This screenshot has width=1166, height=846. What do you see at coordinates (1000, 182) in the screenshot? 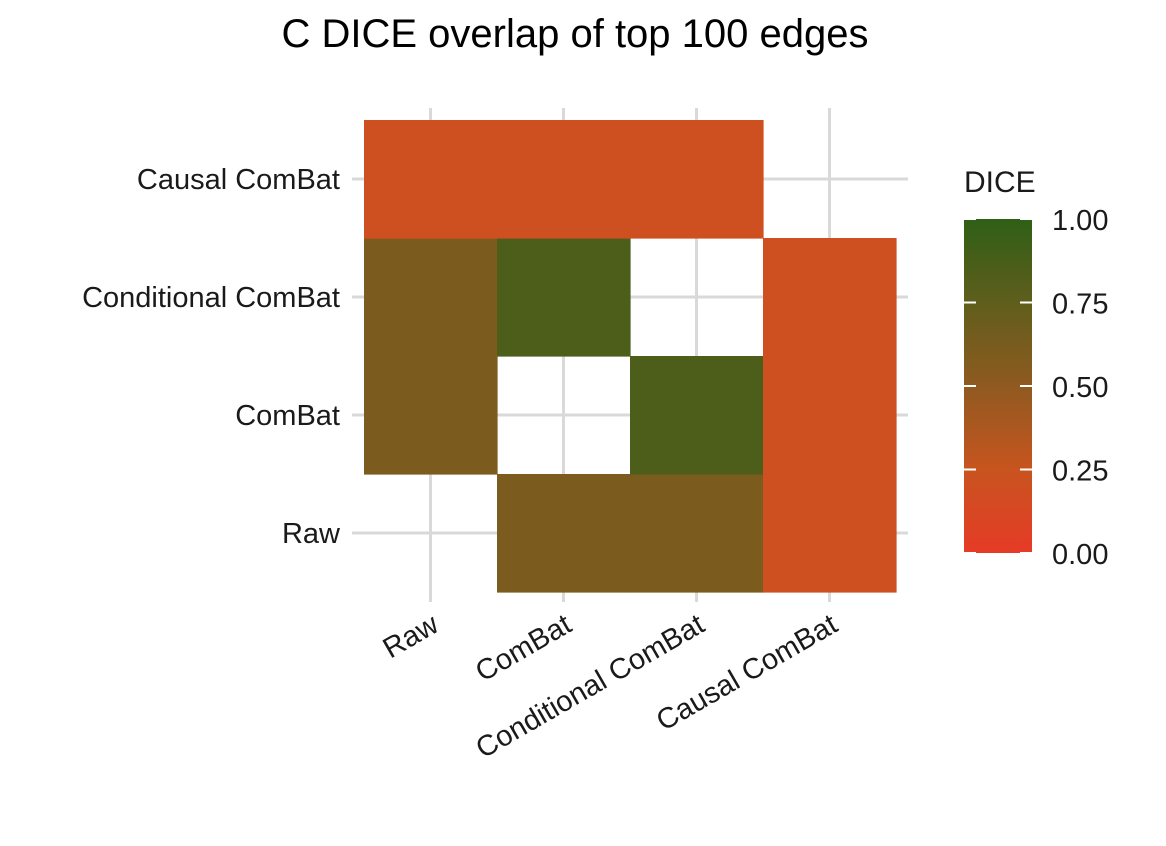
I see `legend-title: DICE` at bounding box center [1000, 182].